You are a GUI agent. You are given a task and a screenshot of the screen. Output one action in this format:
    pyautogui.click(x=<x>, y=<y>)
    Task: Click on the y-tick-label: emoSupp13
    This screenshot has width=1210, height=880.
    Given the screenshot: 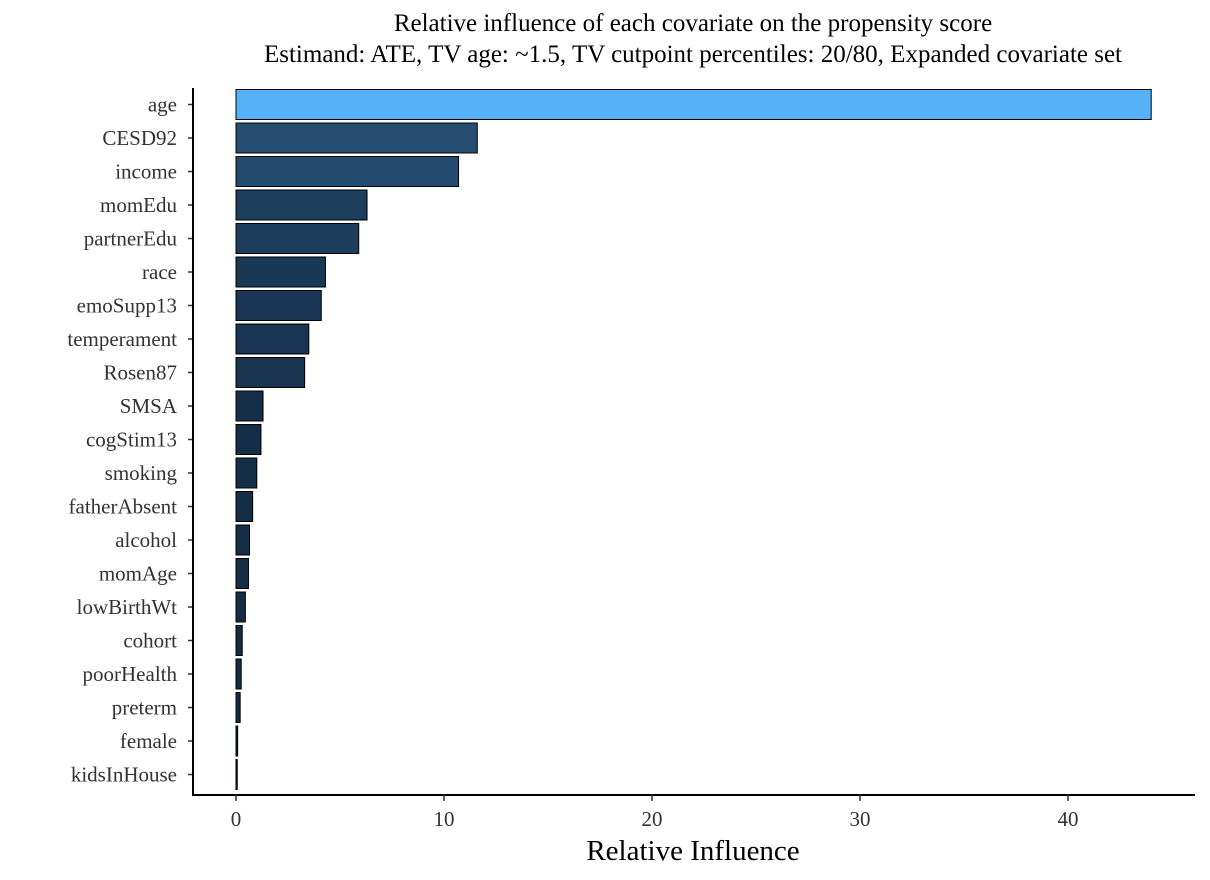 What is the action you would take?
    pyautogui.click(x=127, y=306)
    